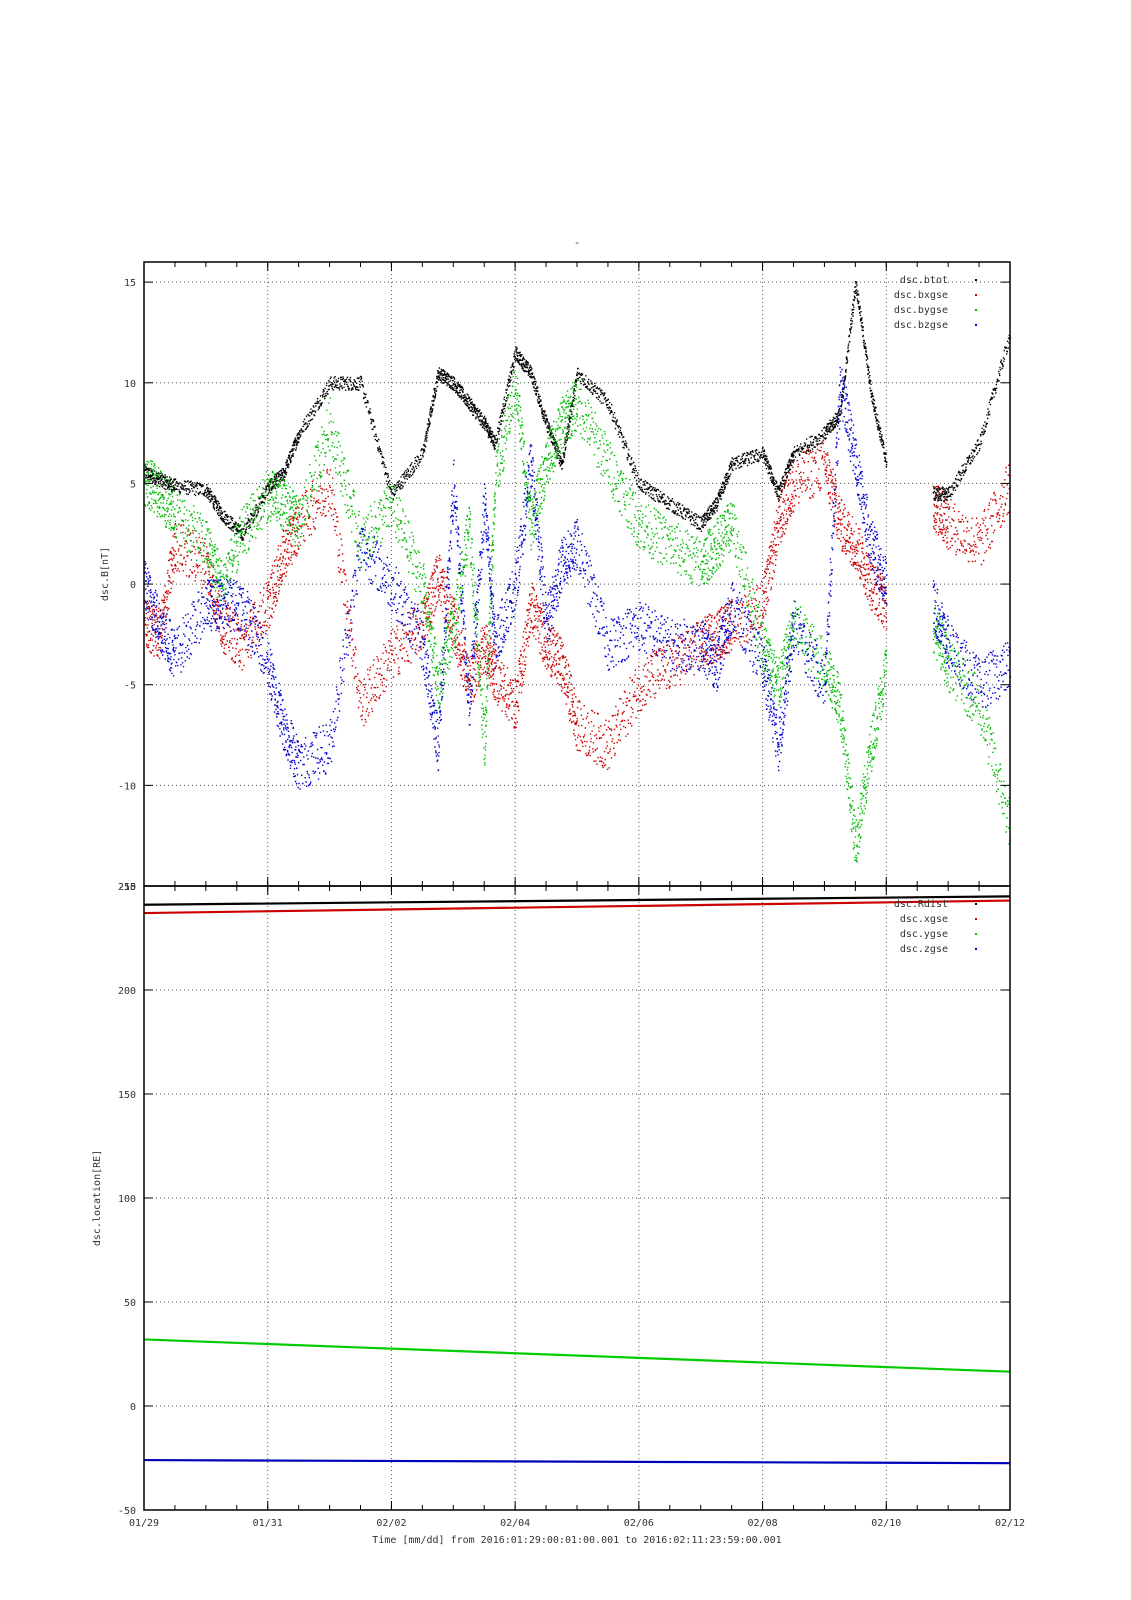  Describe the element at coordinates (924, 934) in the screenshot. I see `legend-label: dsc.ygse` at that location.